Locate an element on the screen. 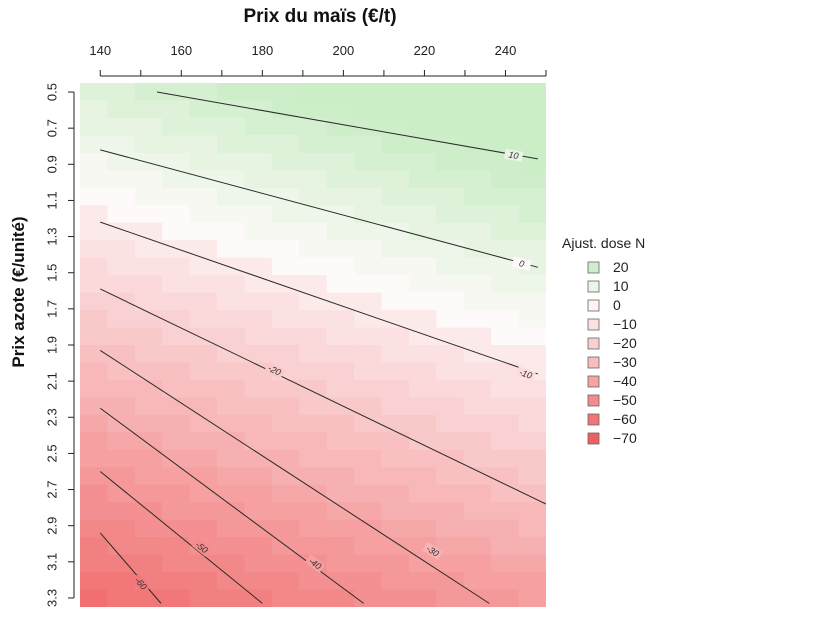 This screenshot has width=820, height=624. legend-label: −40 is located at coordinates (625, 381).